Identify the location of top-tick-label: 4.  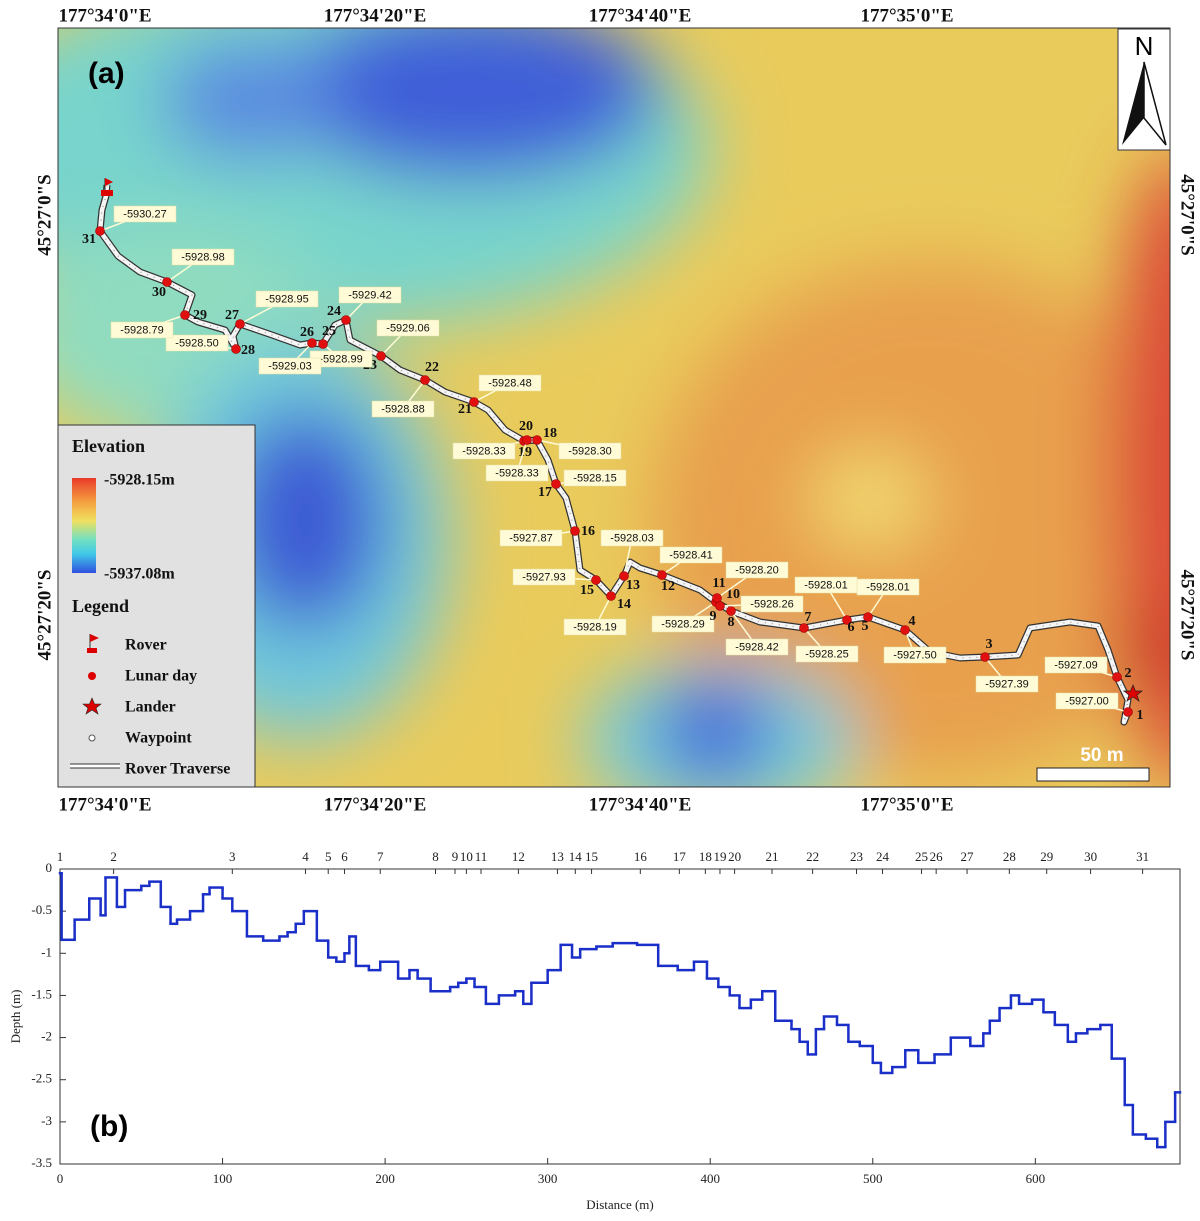
(305, 856).